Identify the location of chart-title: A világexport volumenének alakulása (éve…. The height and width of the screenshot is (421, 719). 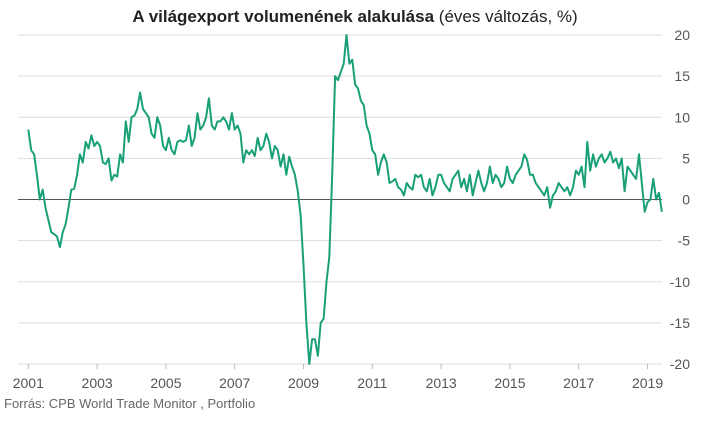
(354, 16).